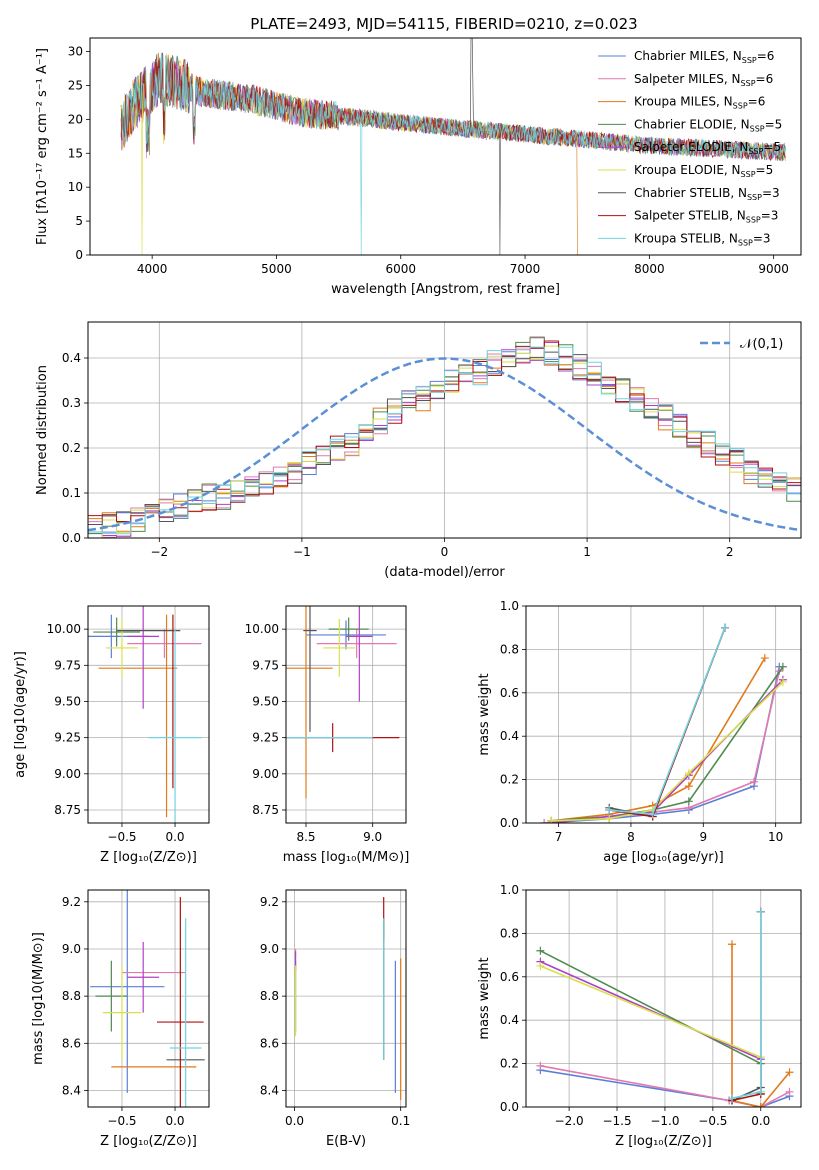 Image resolution: width=819 pixels, height=1170 pixels. I want to click on y-tick-label: 5, so click(79, 221).